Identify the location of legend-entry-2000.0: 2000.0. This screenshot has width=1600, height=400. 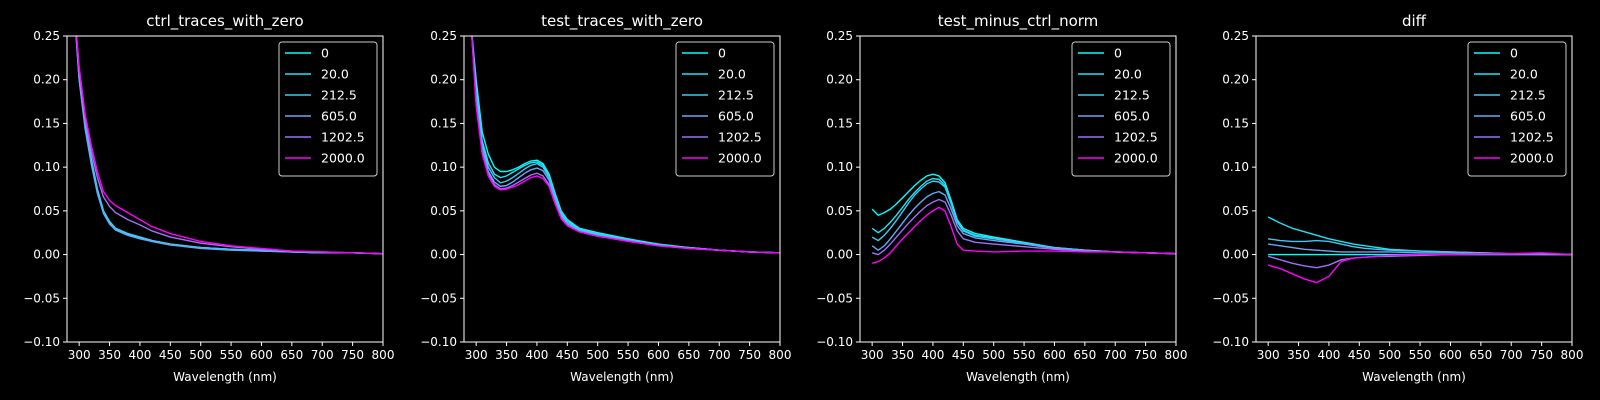
(1136, 158).